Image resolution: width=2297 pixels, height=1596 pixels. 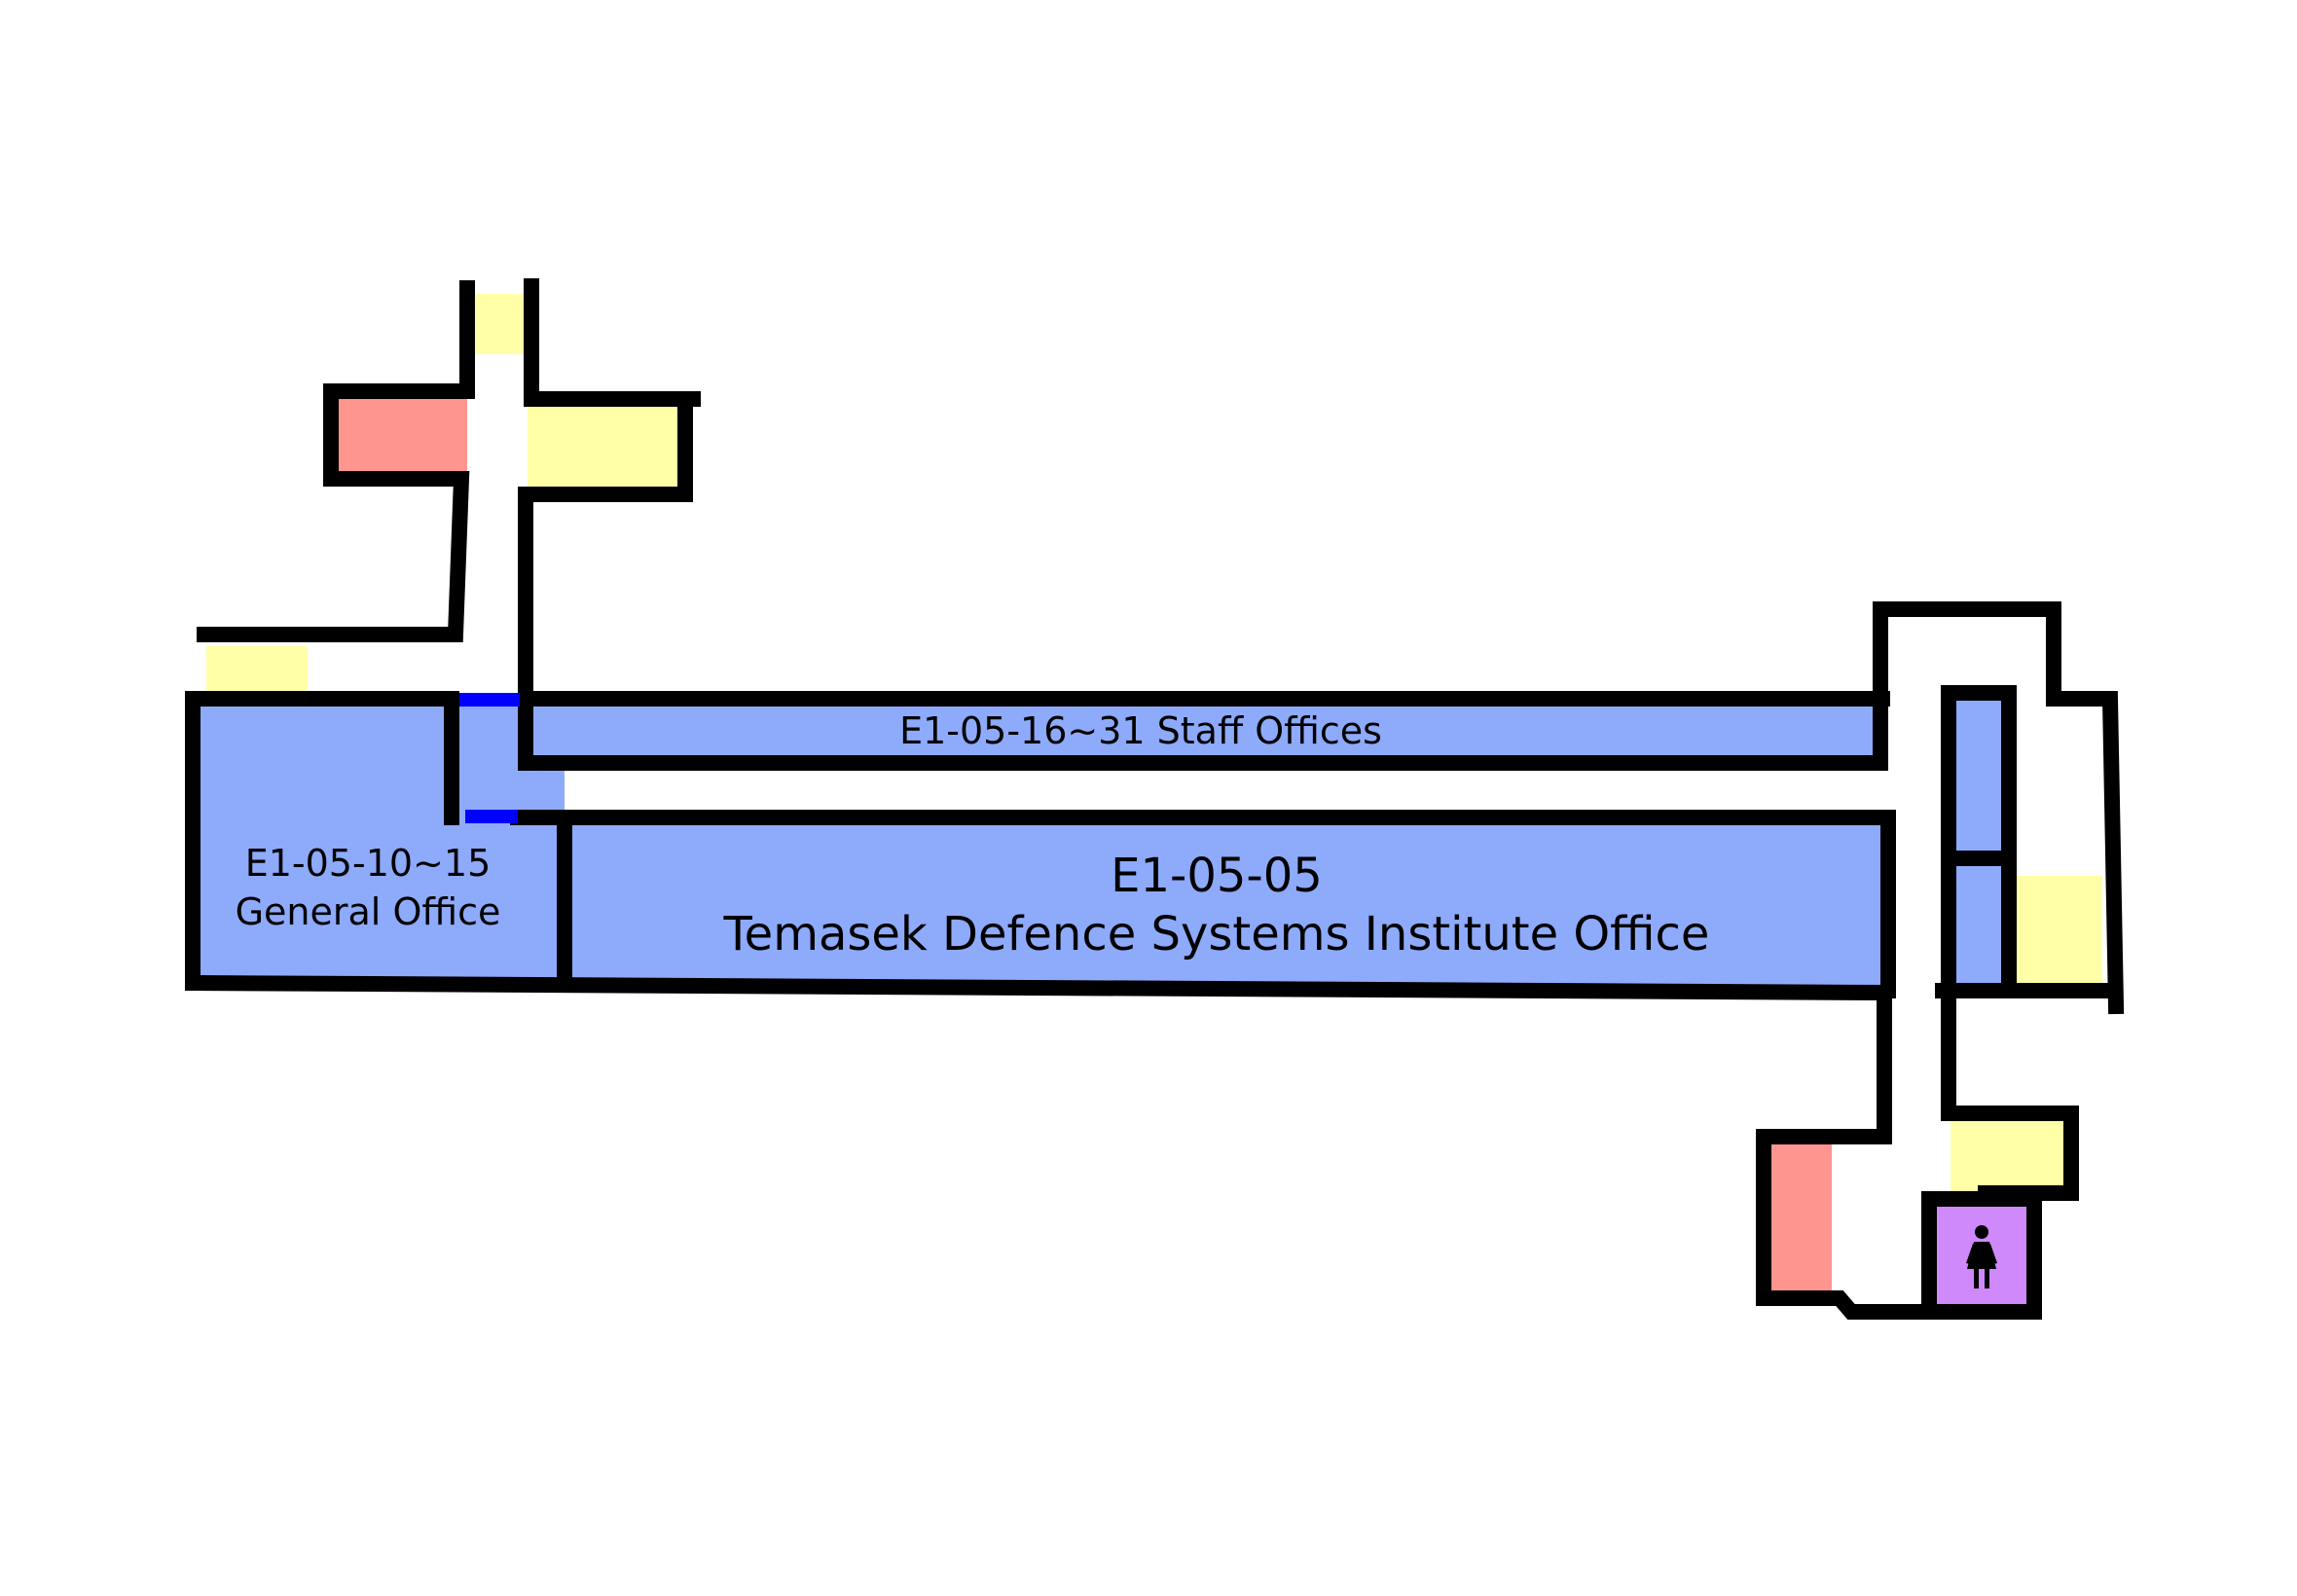 I want to click on female-restroom-icon, so click(x=1981, y=1256).